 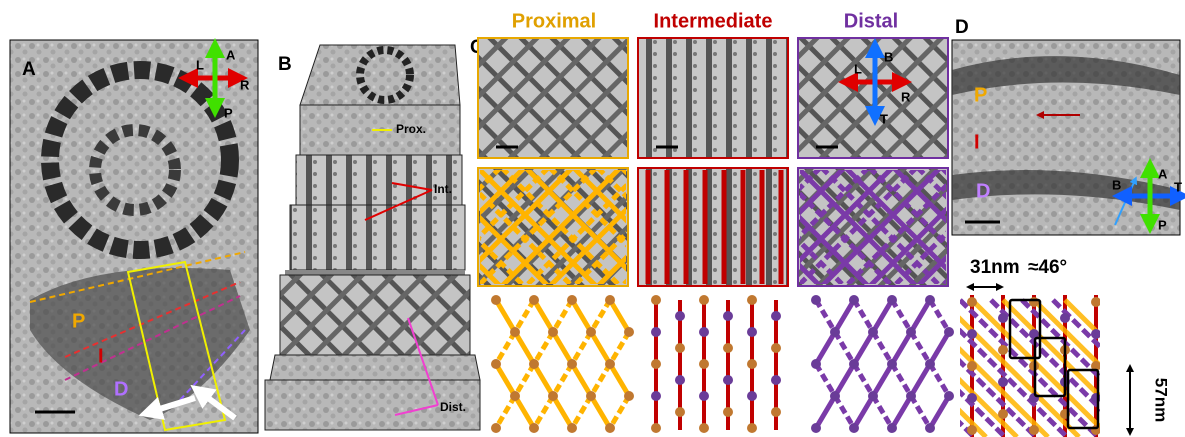 What do you see at coordinates (995, 267) in the screenshot?
I see `measurement: 31nm` at bounding box center [995, 267].